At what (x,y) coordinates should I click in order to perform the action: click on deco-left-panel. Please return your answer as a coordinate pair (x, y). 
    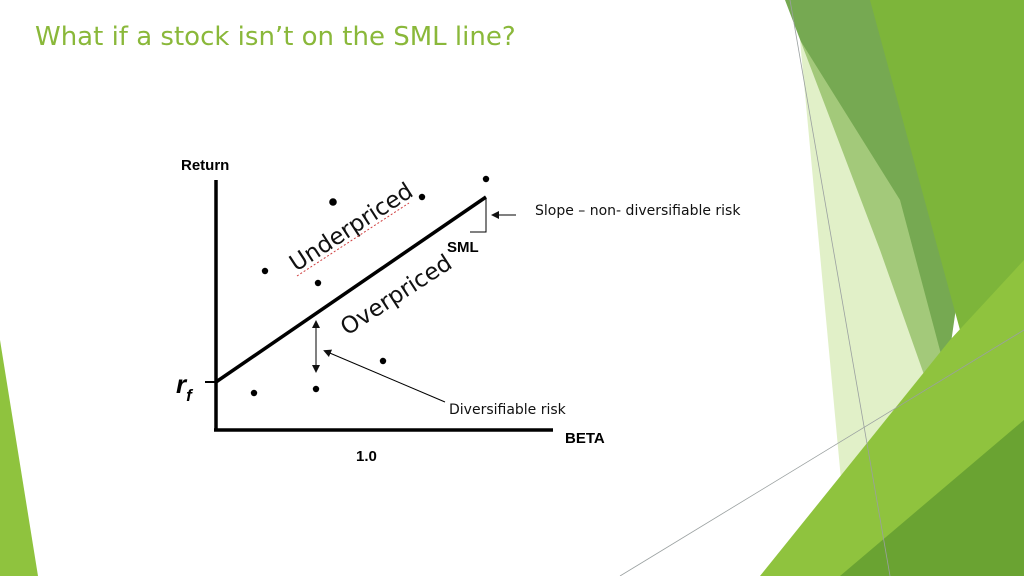
    Looking at the image, I should click on (19, 458).